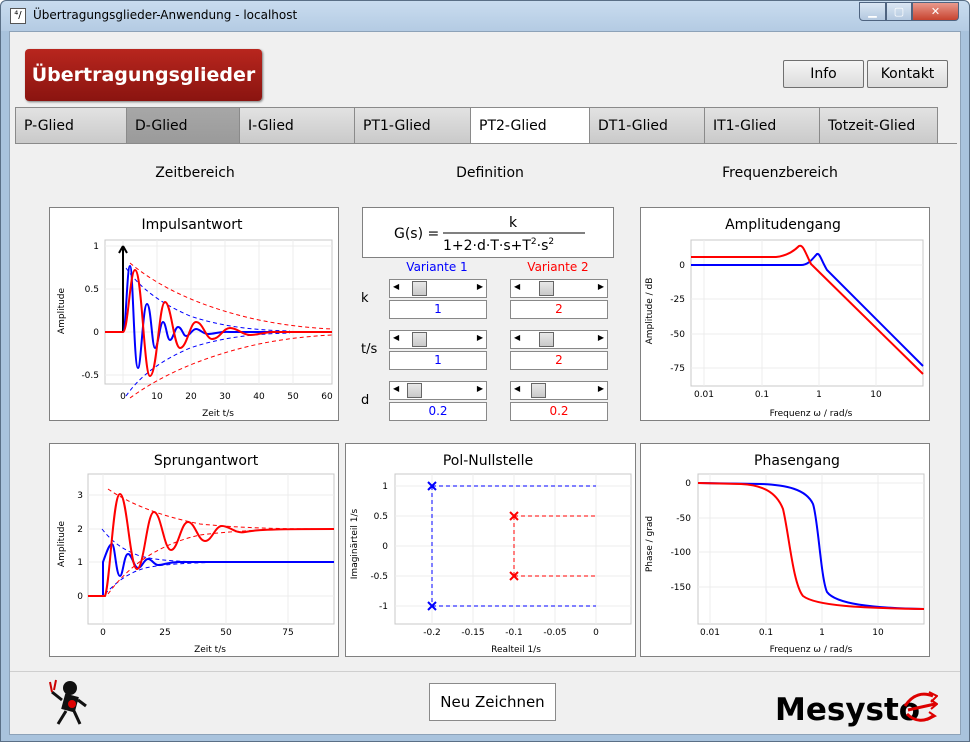 The image size is (970, 742). What do you see at coordinates (369, 349) in the screenshot?
I see `param-label-t: t/s` at bounding box center [369, 349].